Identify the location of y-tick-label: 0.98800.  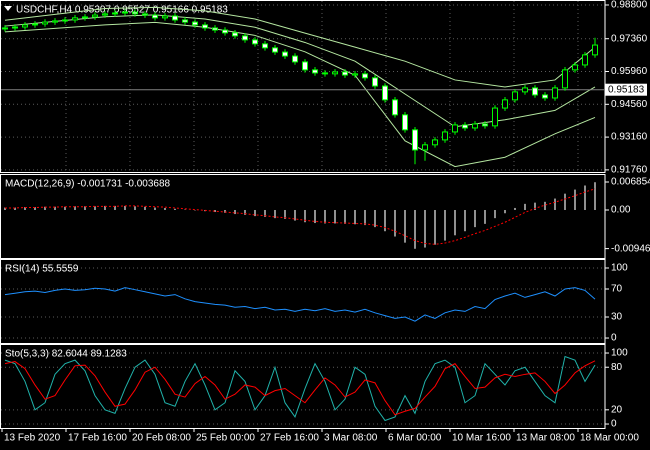
(629, 5).